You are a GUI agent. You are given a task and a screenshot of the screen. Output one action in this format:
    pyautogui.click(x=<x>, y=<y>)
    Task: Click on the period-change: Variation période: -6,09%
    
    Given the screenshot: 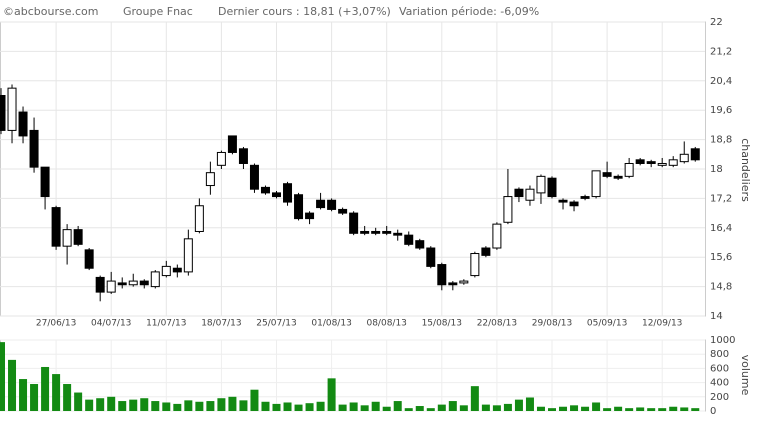 What is the action you would take?
    pyautogui.click(x=469, y=11)
    